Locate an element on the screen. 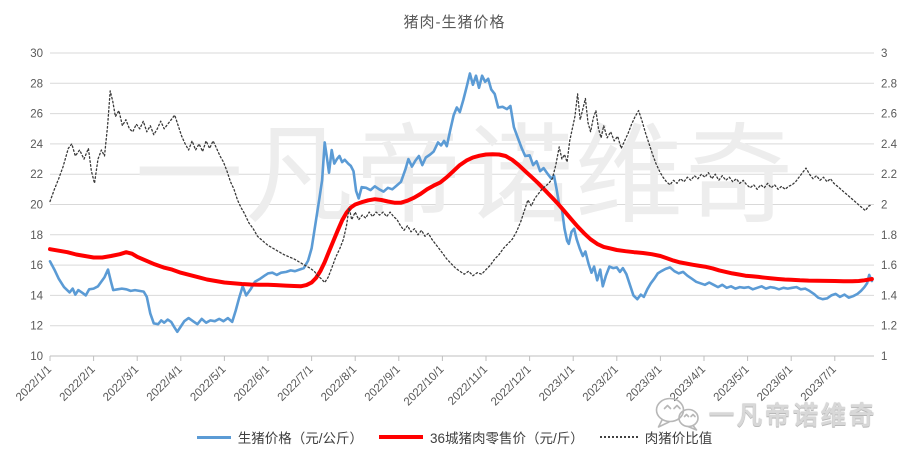 The image size is (909, 455). y-axis-right-label: 1 is located at coordinates (884, 357).